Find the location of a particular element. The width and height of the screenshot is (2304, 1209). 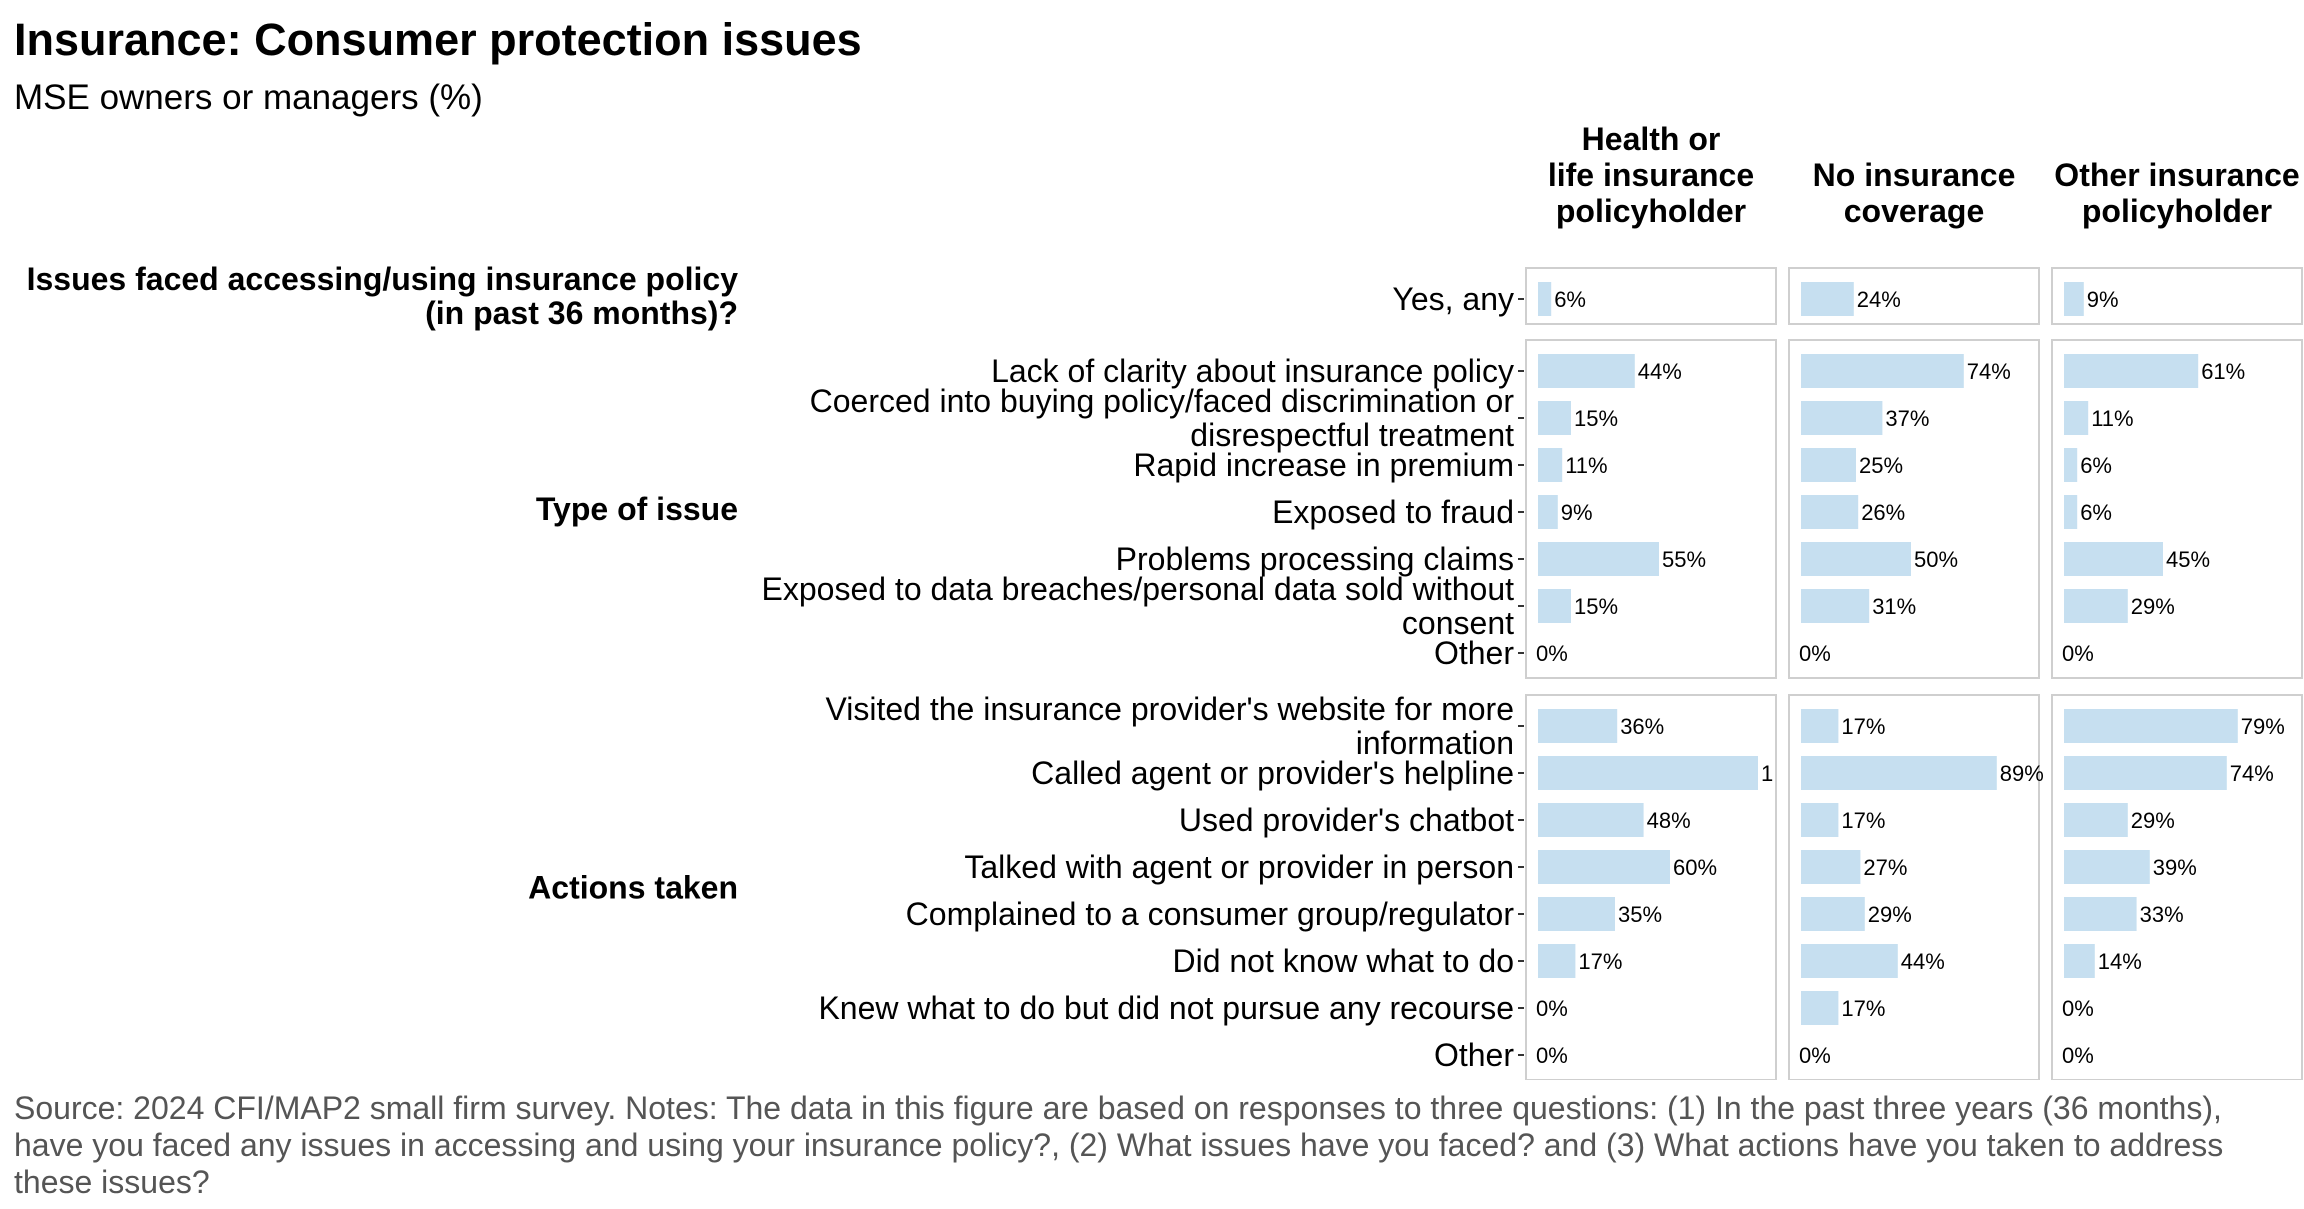

group-label: Actions taken is located at coordinates (633, 888).